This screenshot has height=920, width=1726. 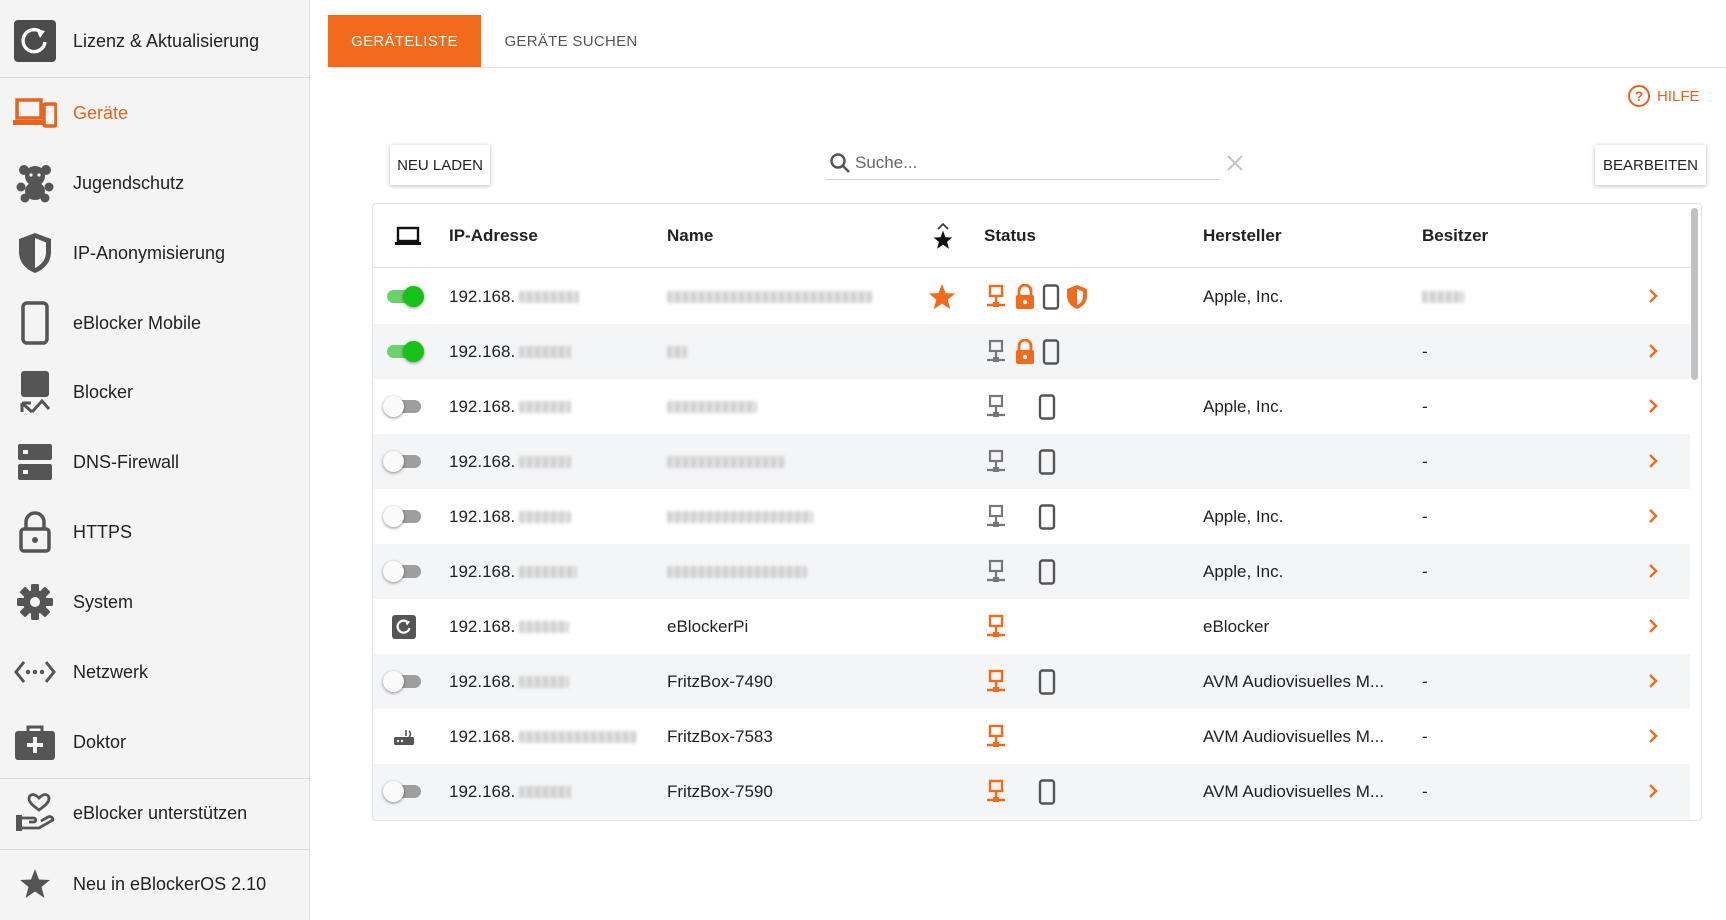 What do you see at coordinates (1010, 235) in the screenshot?
I see `header-status: Status` at bounding box center [1010, 235].